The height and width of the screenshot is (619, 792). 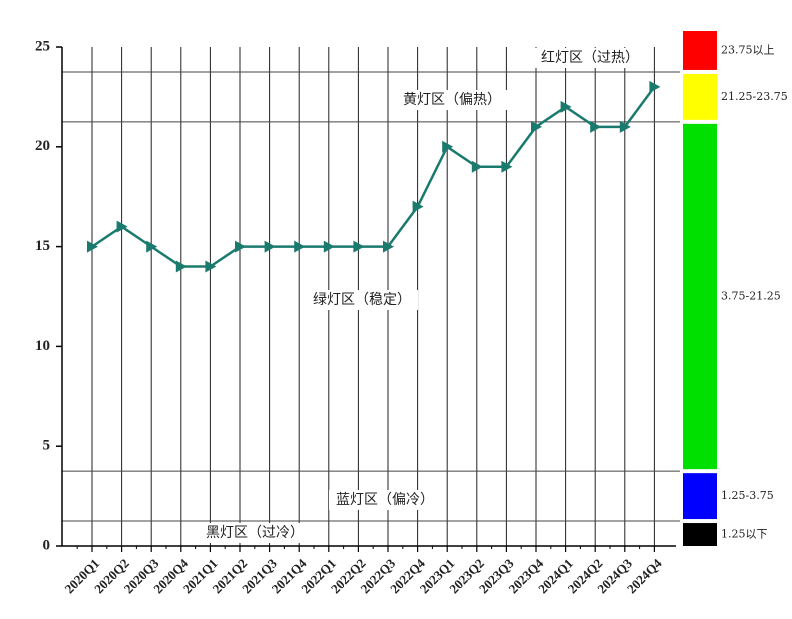 What do you see at coordinates (751, 296) in the screenshot?
I see `zone-range-label: 3.75-21.25` at bounding box center [751, 296].